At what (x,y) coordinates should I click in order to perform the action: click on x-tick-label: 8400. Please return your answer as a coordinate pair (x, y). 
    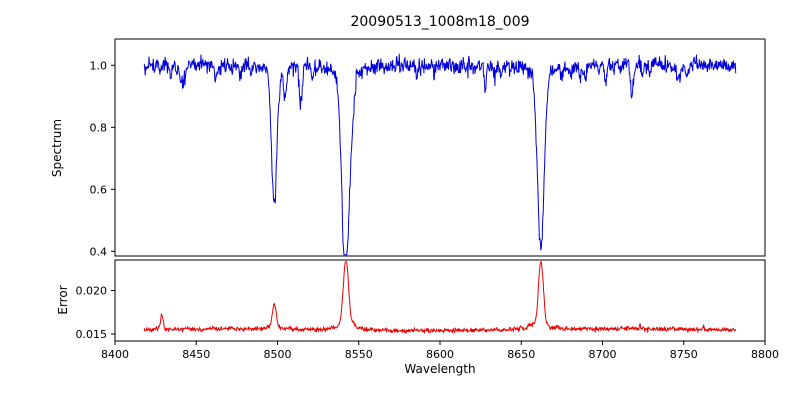
    Looking at the image, I should click on (115, 354).